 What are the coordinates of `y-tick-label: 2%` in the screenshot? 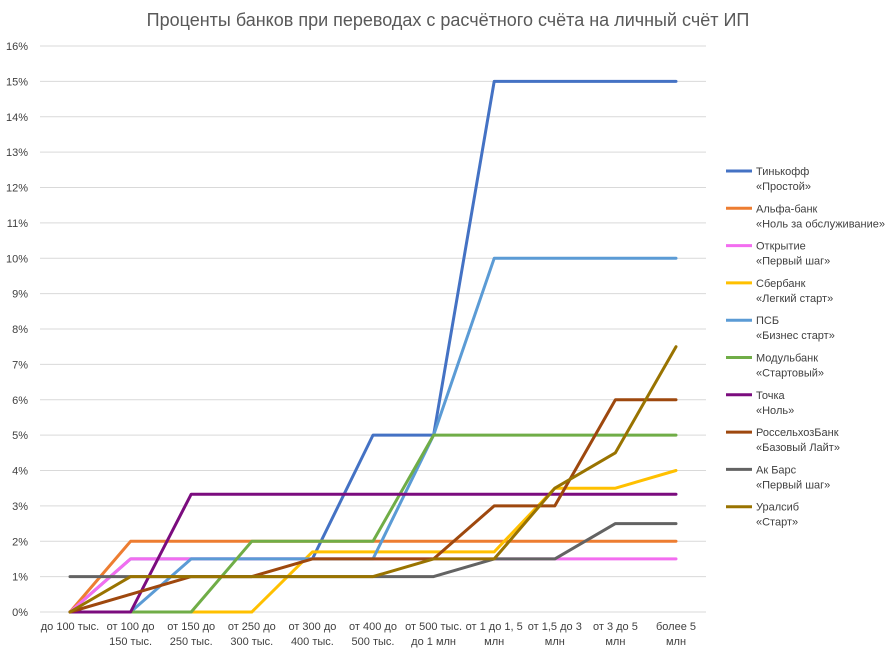 It's located at (20, 542).